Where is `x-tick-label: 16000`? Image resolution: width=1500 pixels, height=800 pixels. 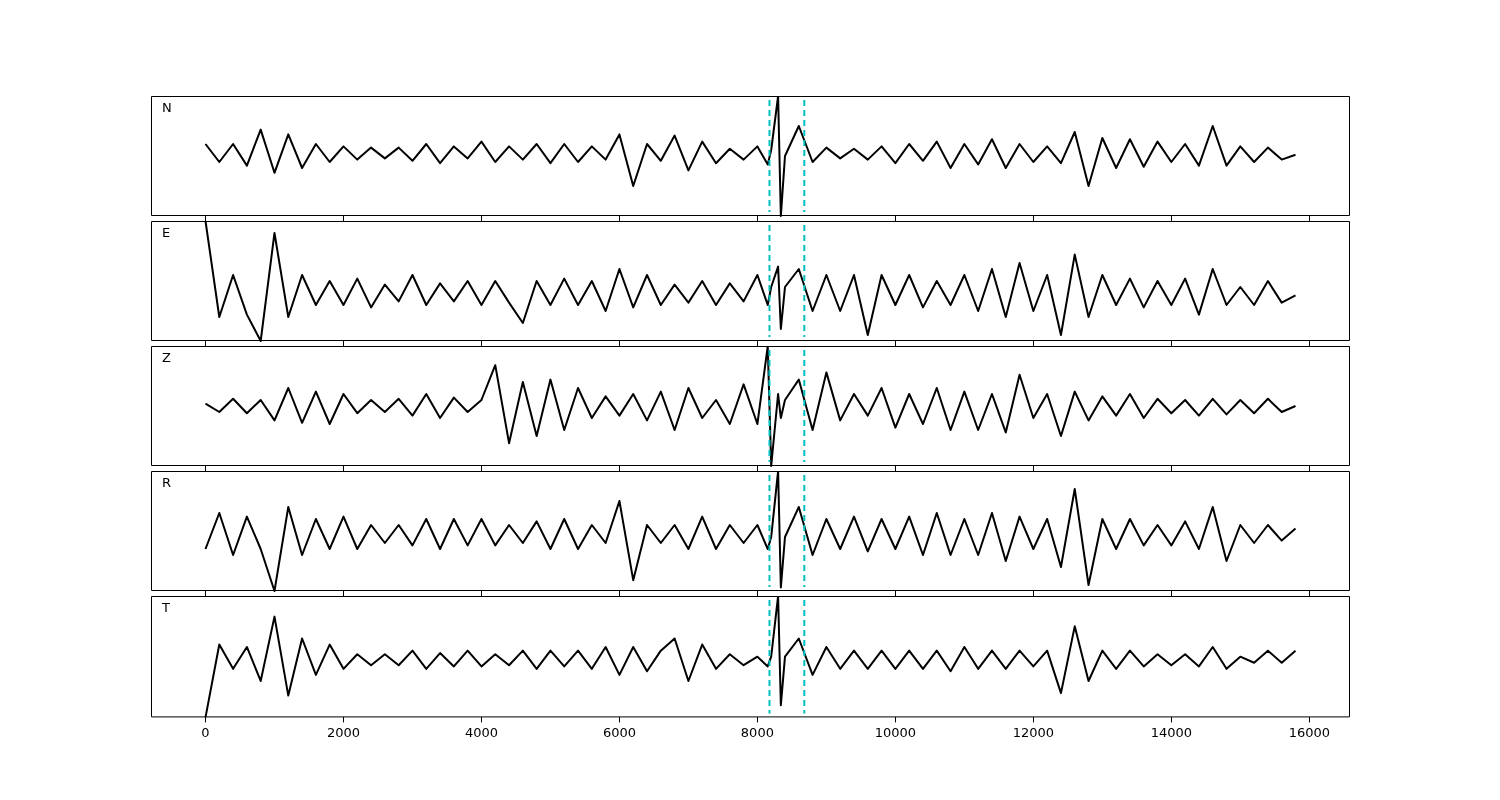 x-tick-label: 16000 is located at coordinates (1309, 732).